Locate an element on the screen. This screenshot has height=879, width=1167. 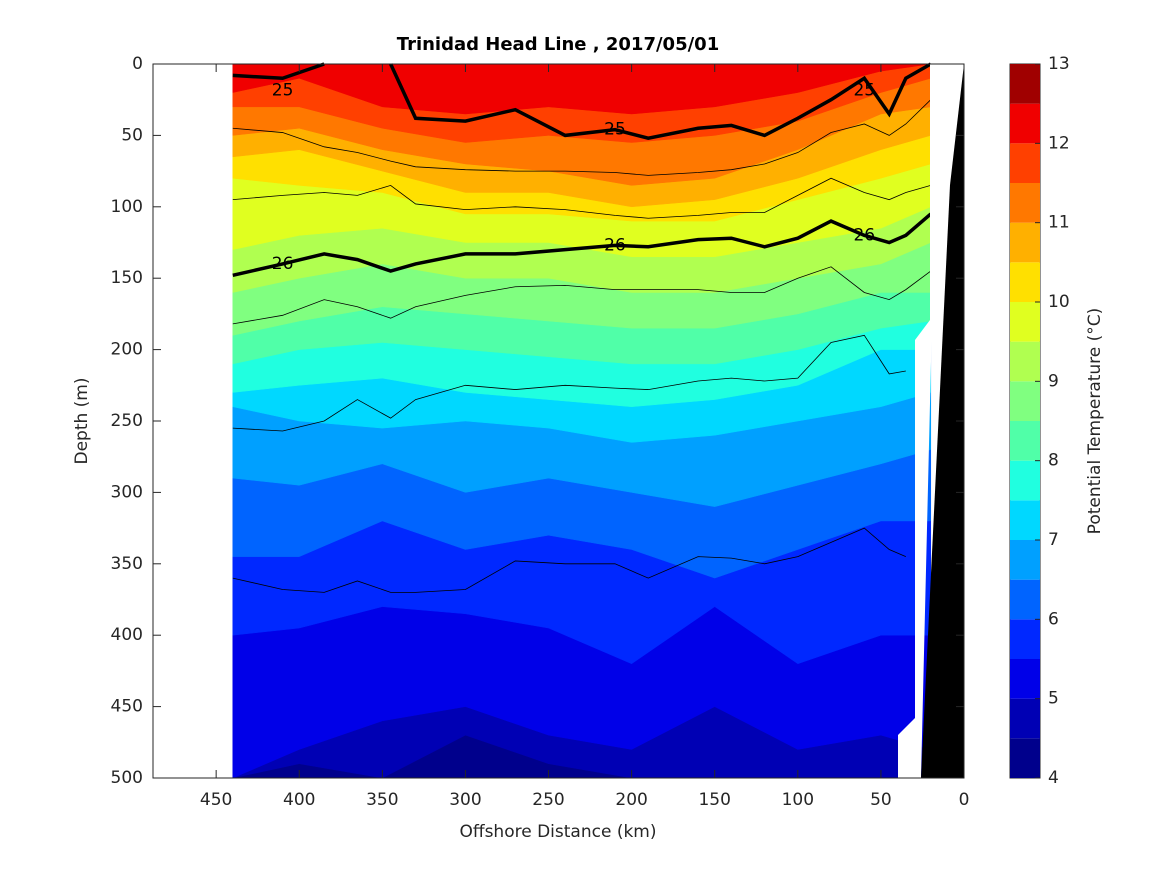
x-tick-label: 0 is located at coordinates (964, 800).